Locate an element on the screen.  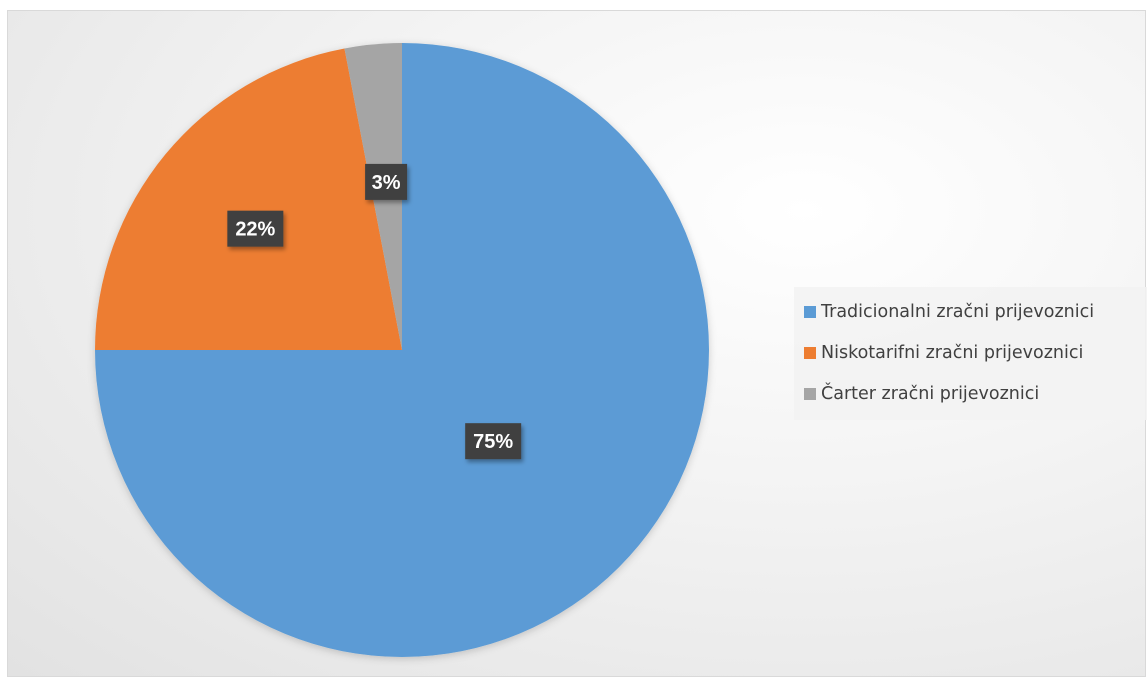
data-label-carter: 3% is located at coordinates (386, 181).